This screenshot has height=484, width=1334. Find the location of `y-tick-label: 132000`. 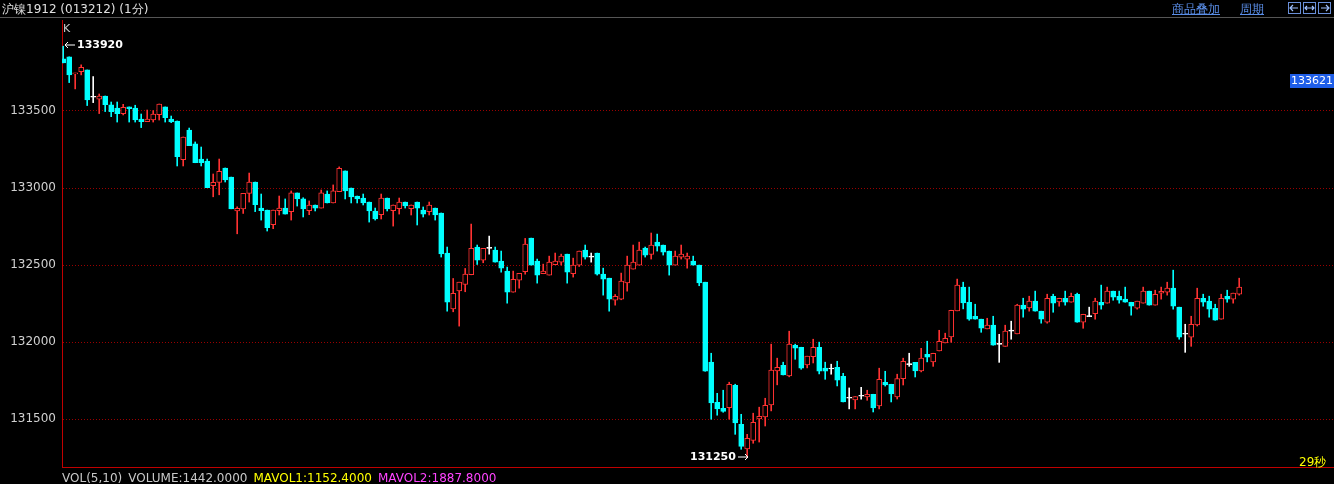

y-tick-label: 132000 is located at coordinates (33, 341).